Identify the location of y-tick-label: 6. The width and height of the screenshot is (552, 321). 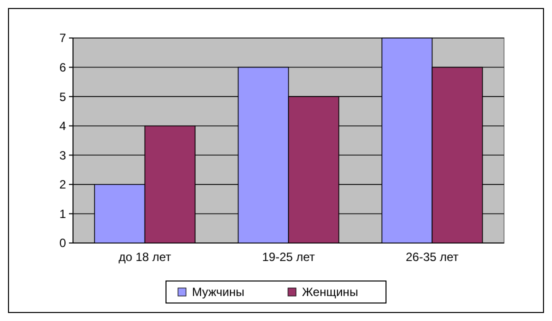
(62, 67).